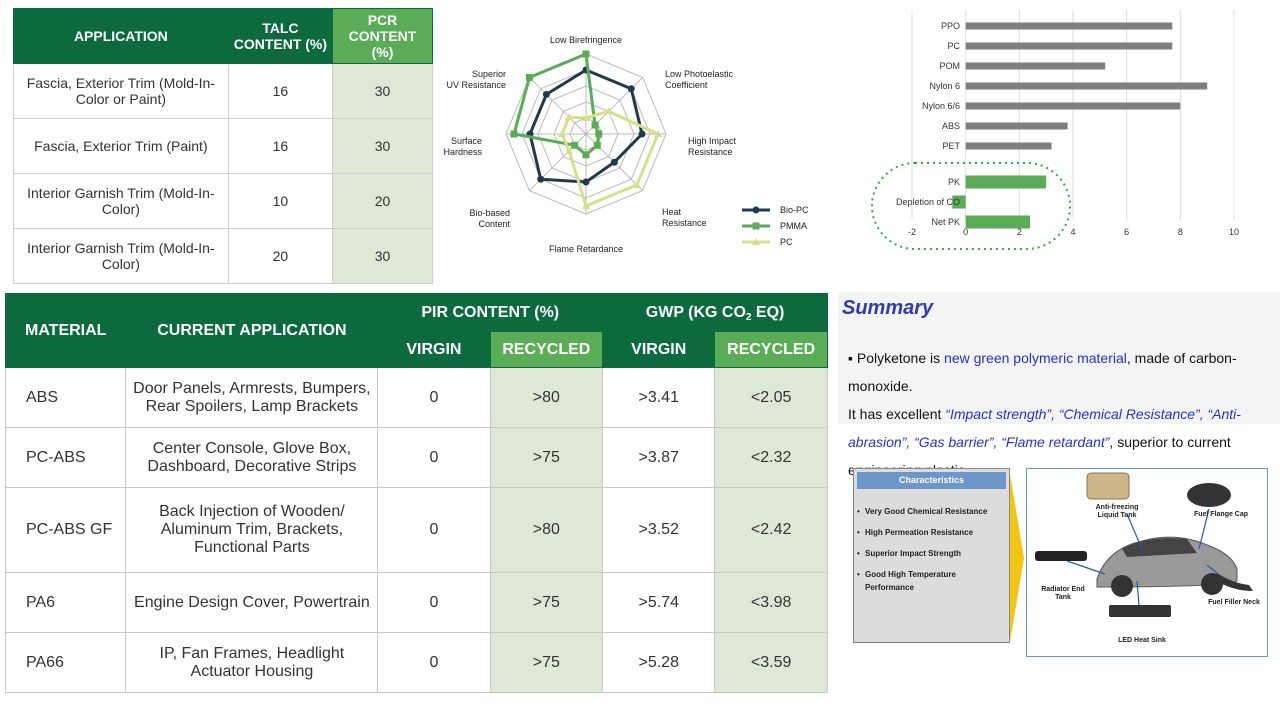  I want to click on header-pir-virgin: VIRGIN, so click(434, 349).